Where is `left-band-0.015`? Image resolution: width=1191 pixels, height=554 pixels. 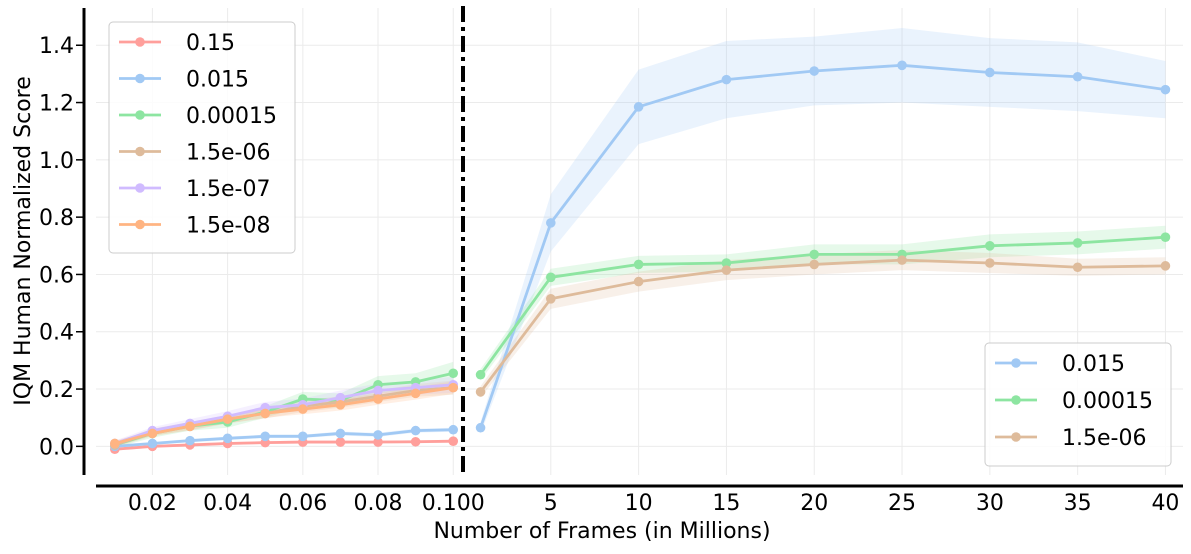 left-band-0.015 is located at coordinates (284, 437).